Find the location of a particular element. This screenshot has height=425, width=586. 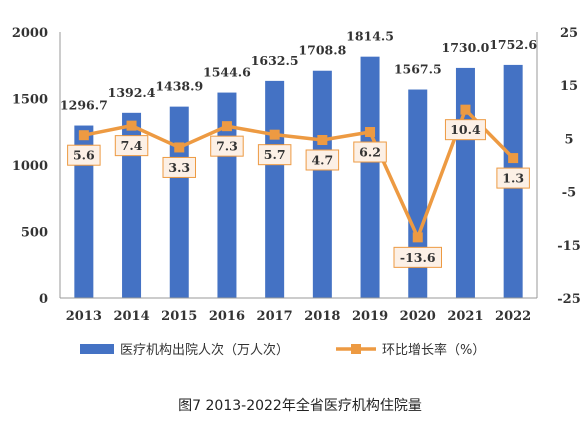

bar-value-label: 1296.7 is located at coordinates (84, 105).